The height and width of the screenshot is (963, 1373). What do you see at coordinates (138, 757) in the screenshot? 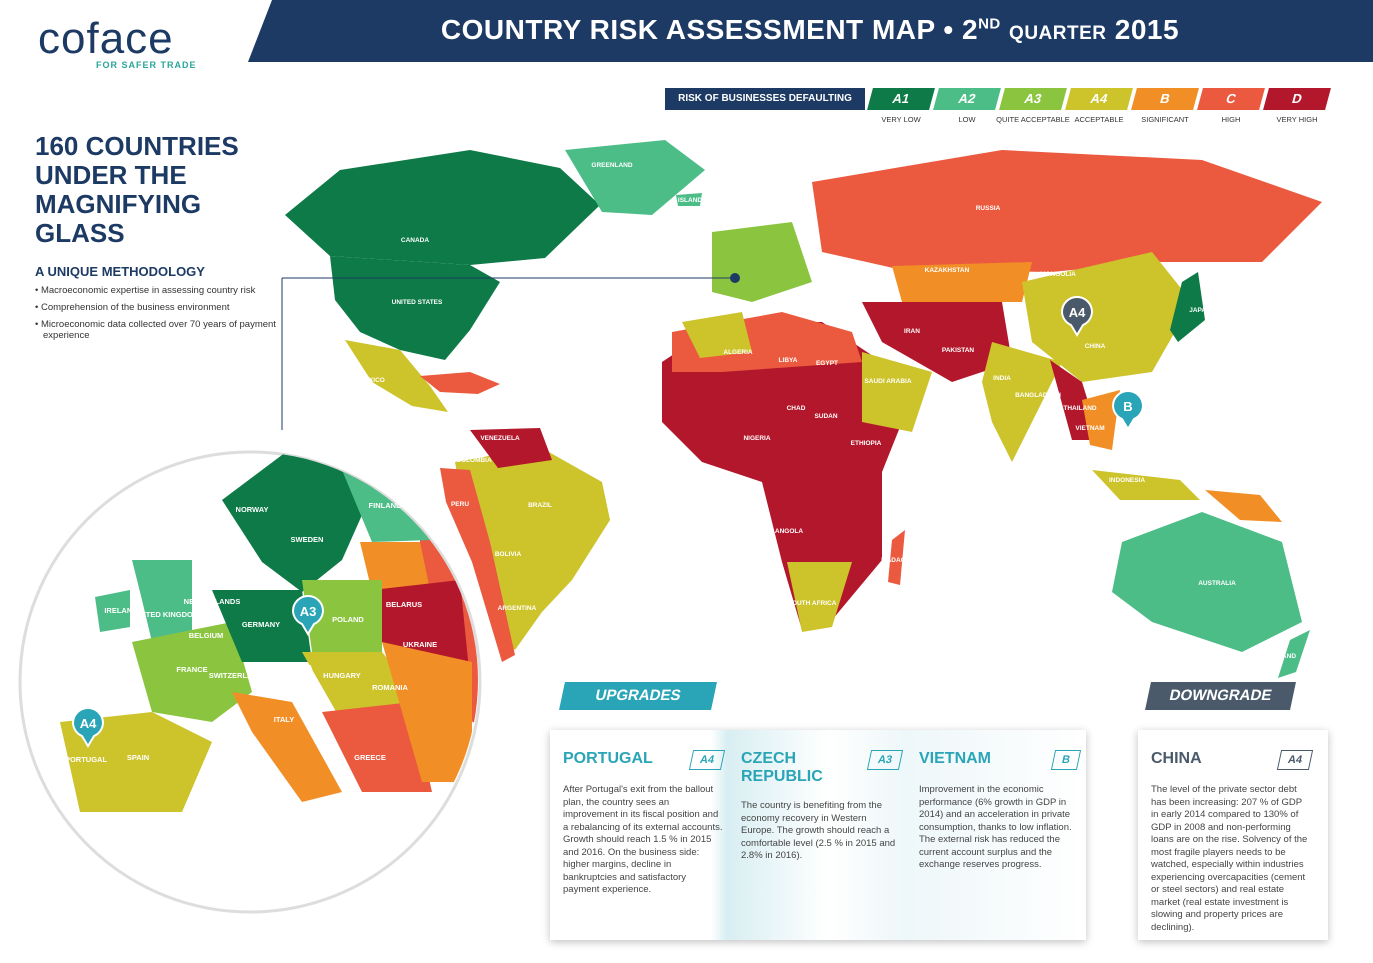
I see `country-label: SPAIN` at bounding box center [138, 757].